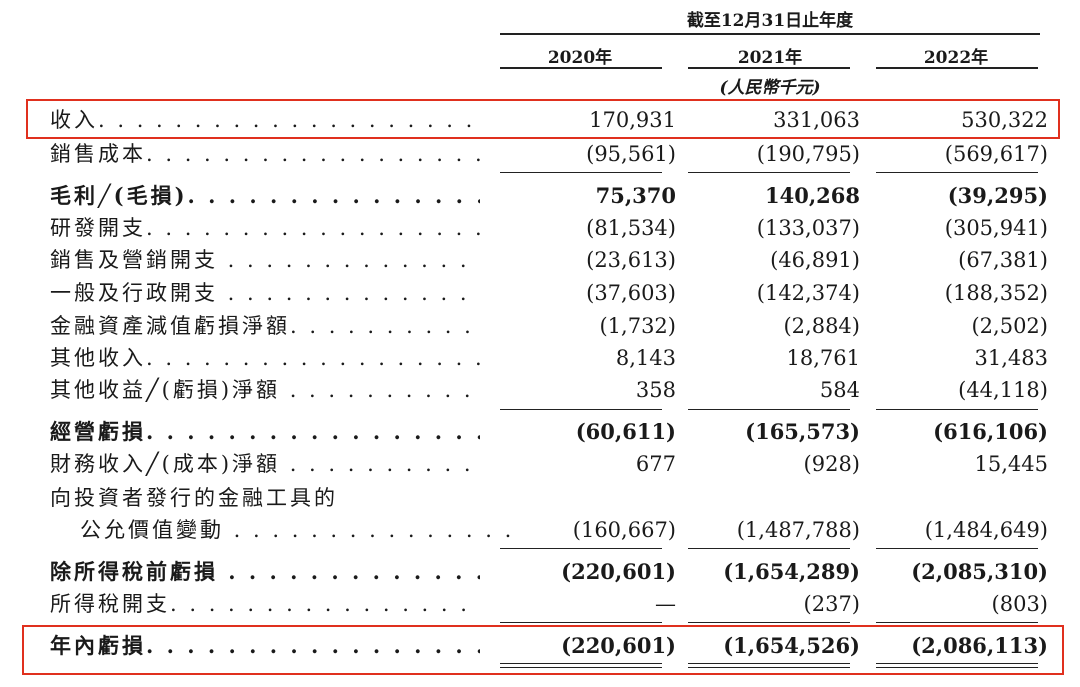 This screenshot has width=1080, height=687. I want to click on row-label: 其他收益╱(虧損)淨額 . . . . . . . . . . . . ., so click(265, 390).